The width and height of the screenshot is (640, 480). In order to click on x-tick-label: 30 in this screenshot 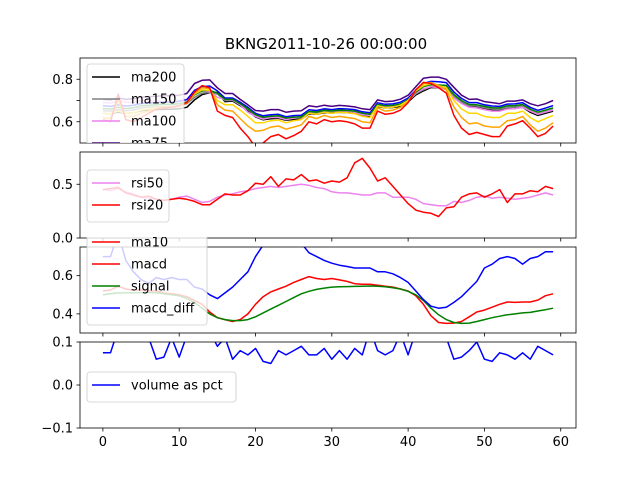, I will do `click(332, 442)`.